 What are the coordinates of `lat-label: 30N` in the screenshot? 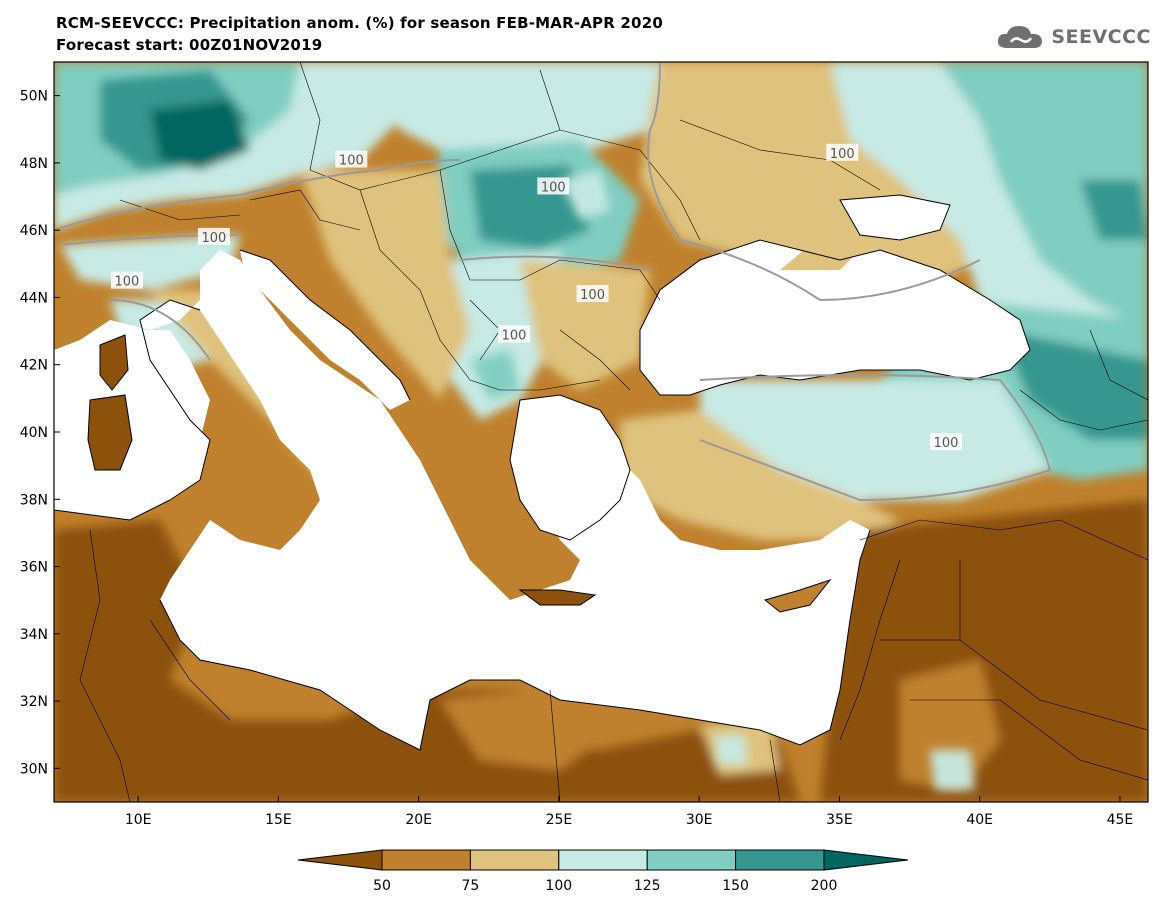 It's located at (34, 769).